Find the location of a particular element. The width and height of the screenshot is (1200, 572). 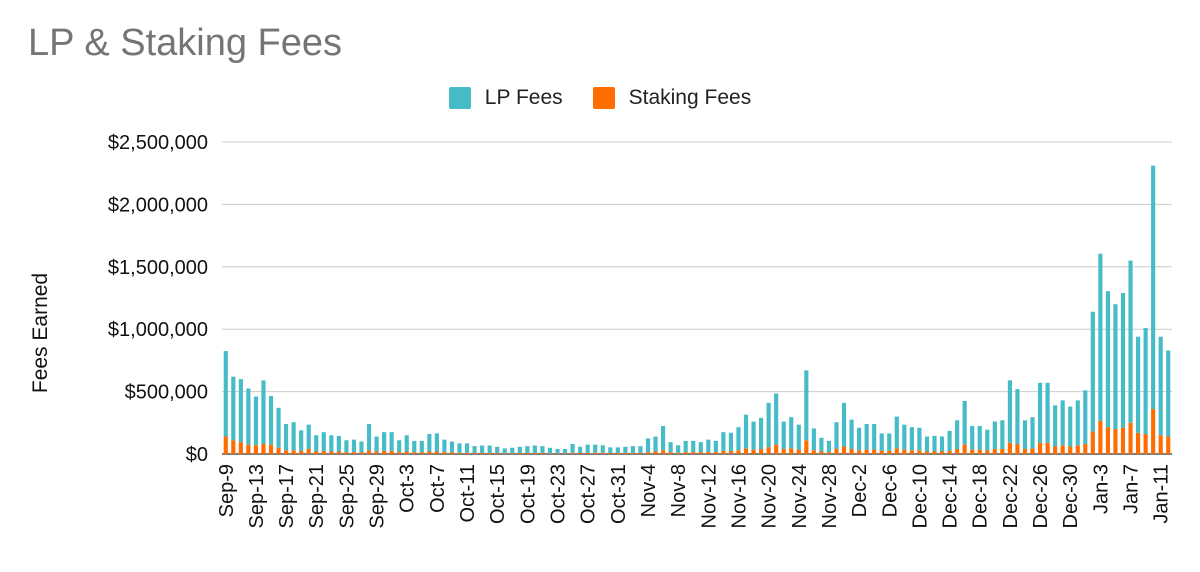

legend-item-staking-fees: Staking Fees is located at coordinates (672, 98).